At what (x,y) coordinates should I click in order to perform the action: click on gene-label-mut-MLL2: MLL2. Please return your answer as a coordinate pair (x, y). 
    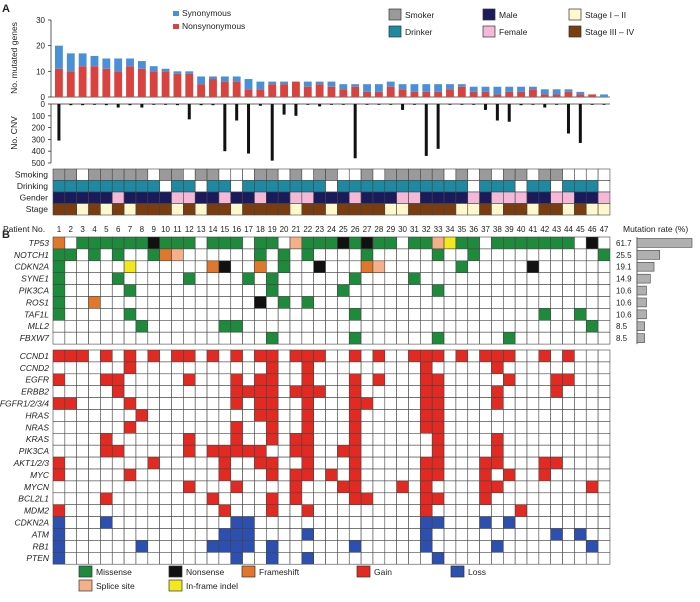
    Looking at the image, I should click on (39, 326).